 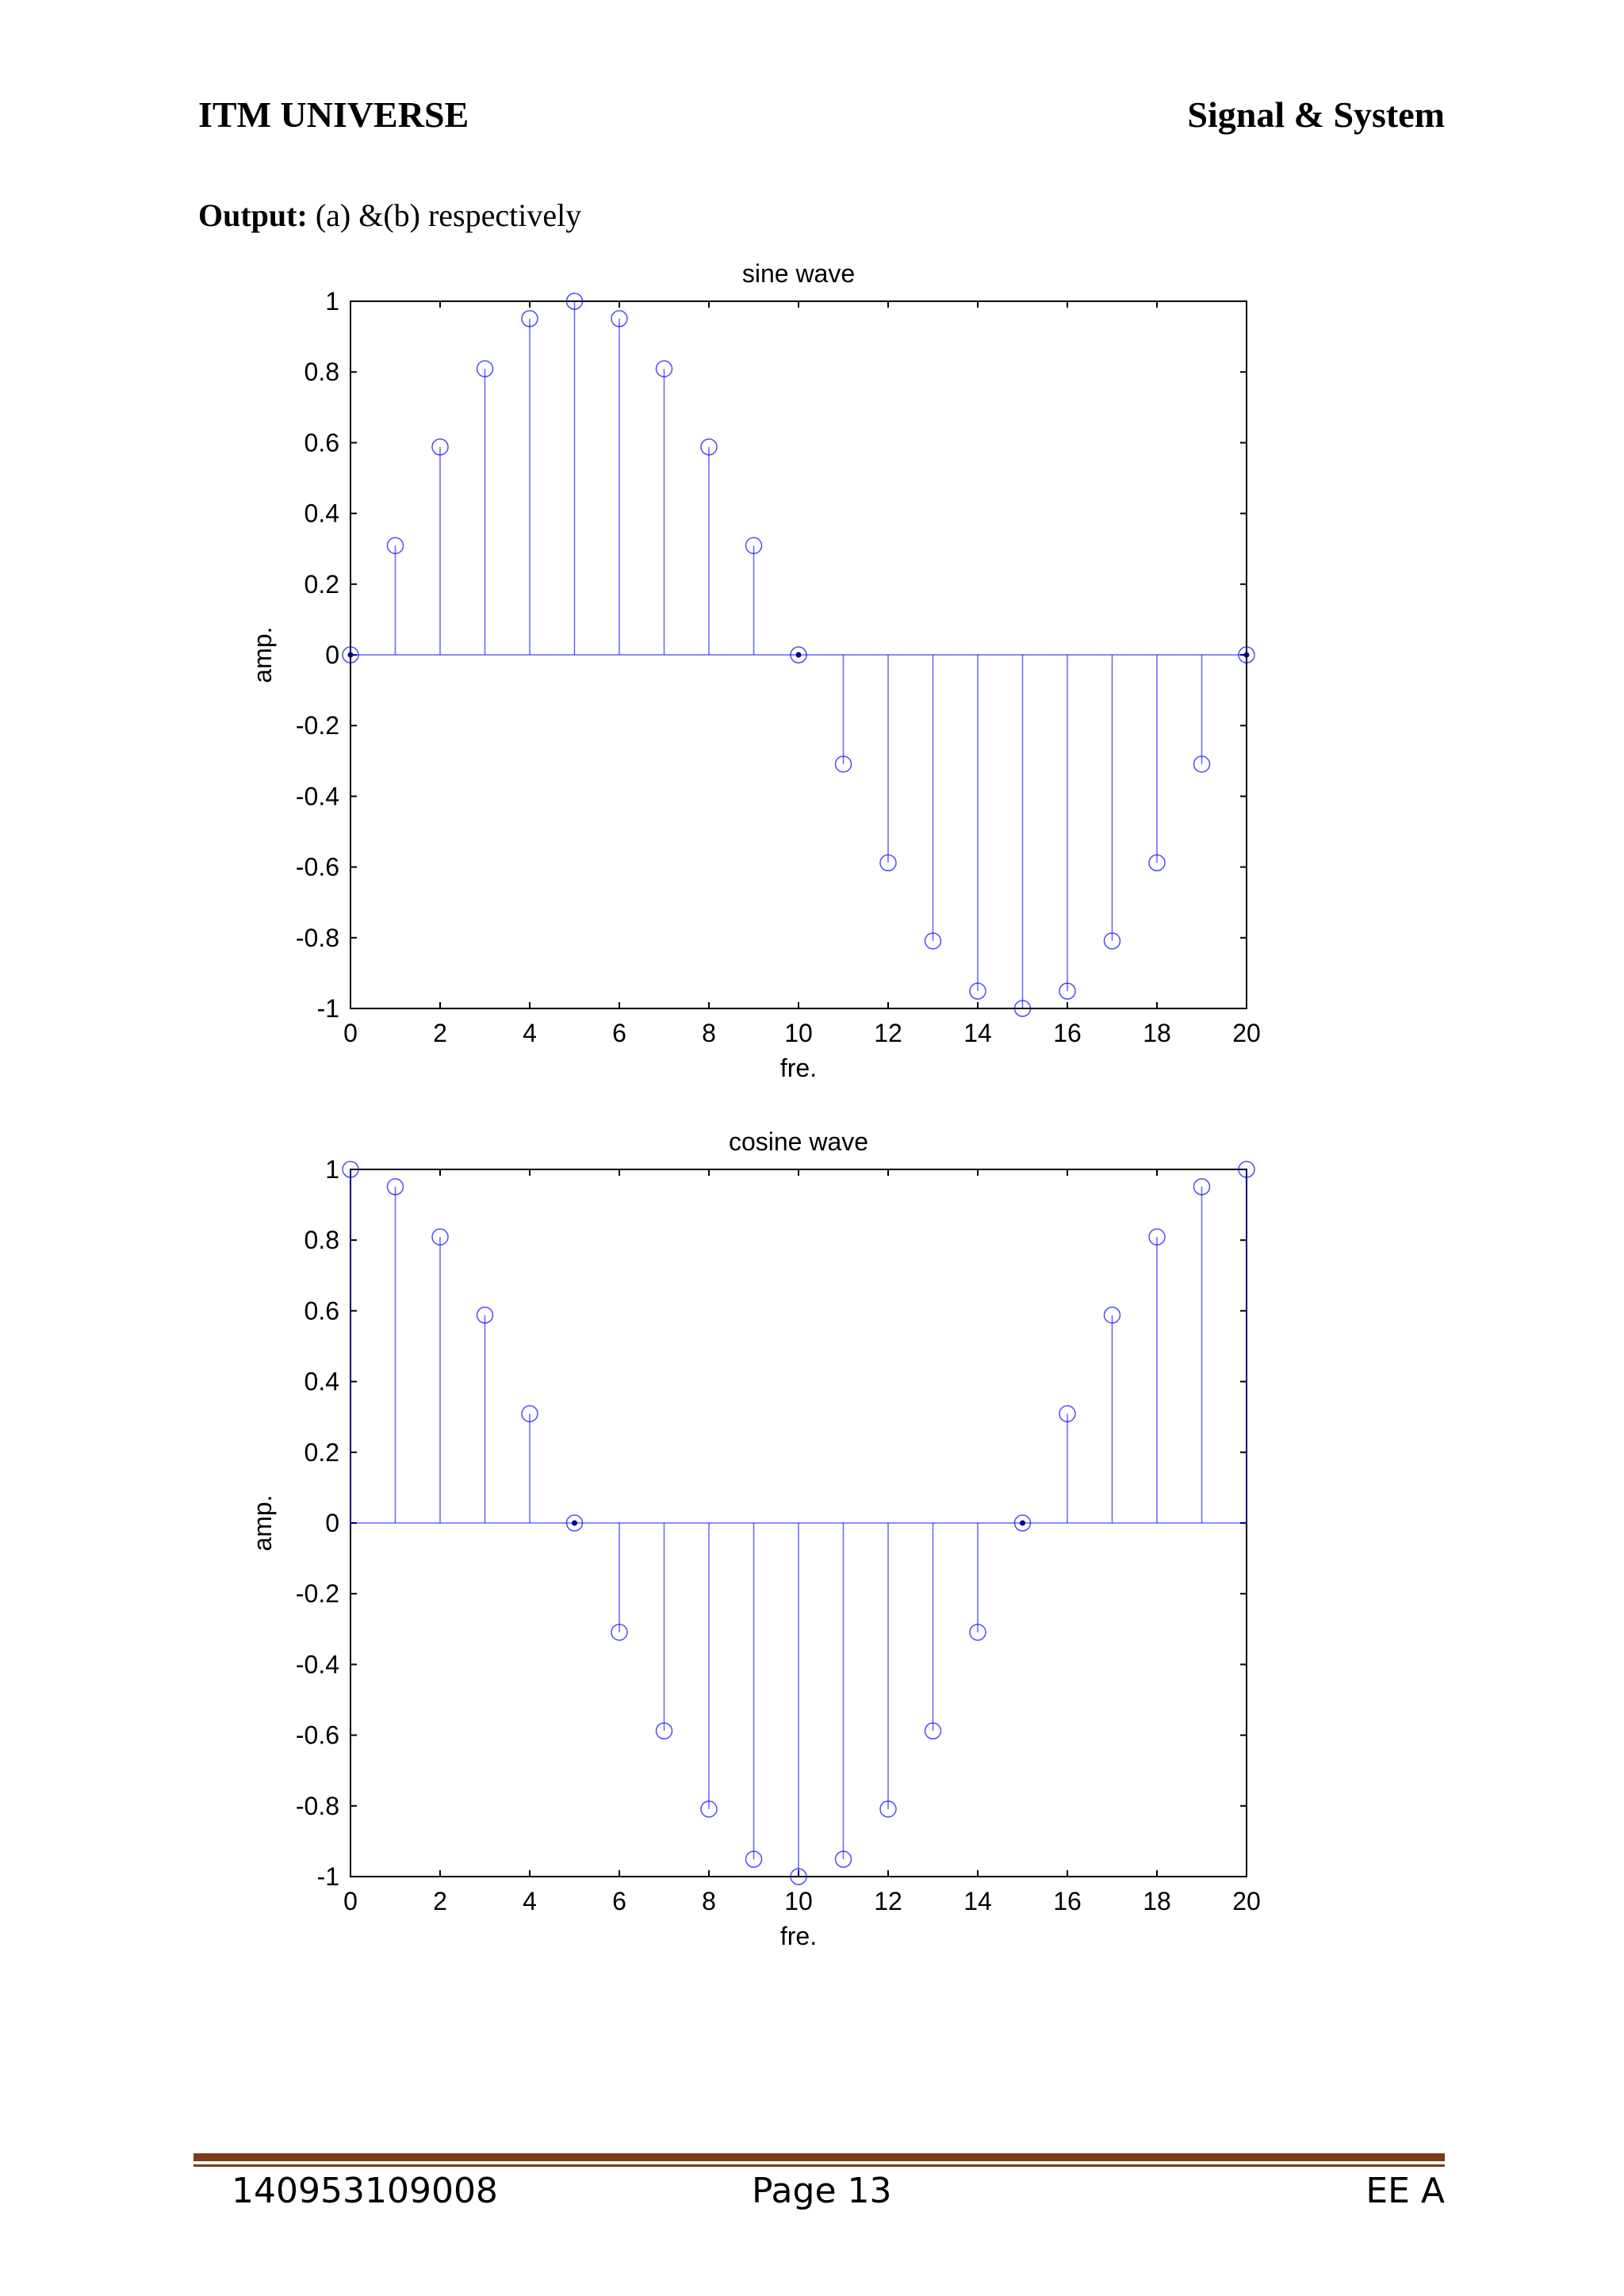 I want to click on chart-title: cosine wave, so click(x=798, y=1141).